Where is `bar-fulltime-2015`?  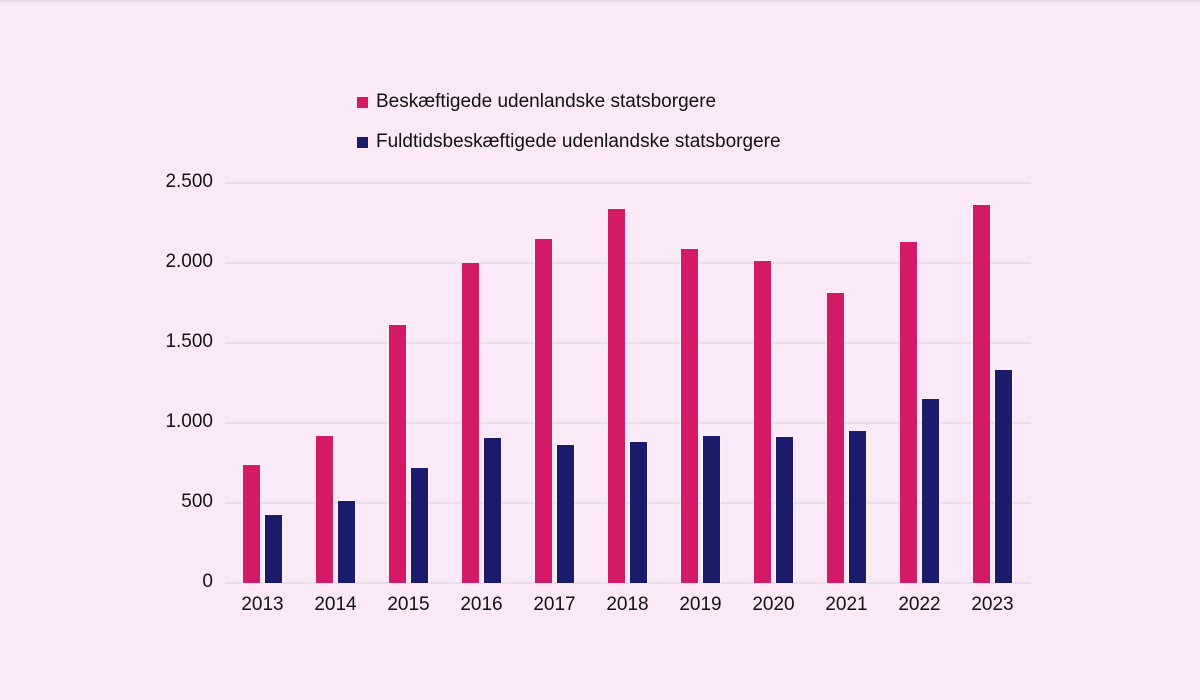
bar-fulltime-2015 is located at coordinates (419, 525).